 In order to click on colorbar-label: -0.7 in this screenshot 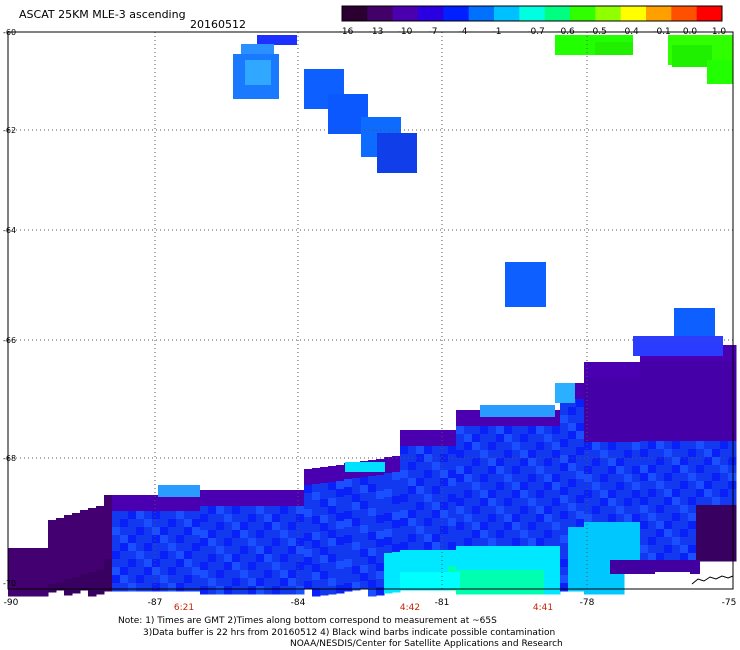, I will do `click(536, 32)`.